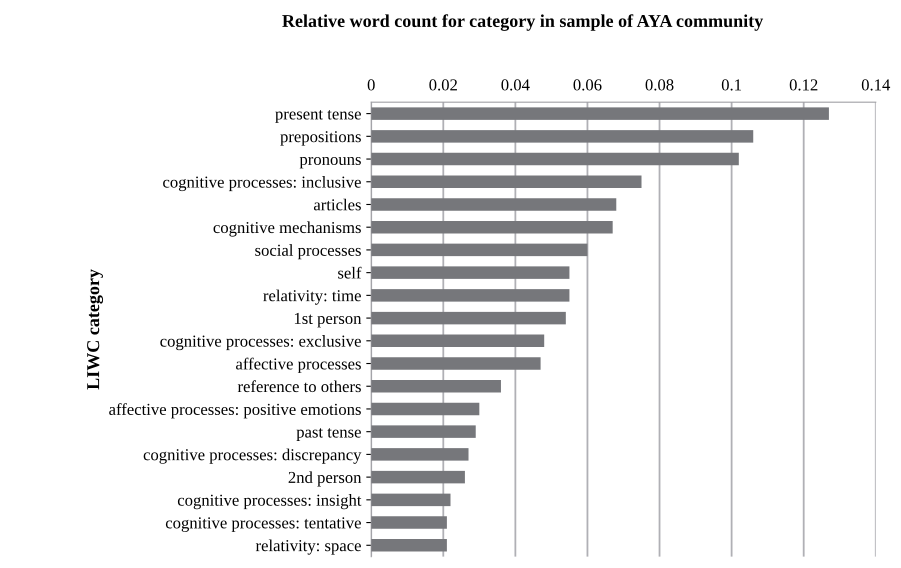  I want to click on y-tick-label: cognitive processes: exclusive, so click(260, 342).